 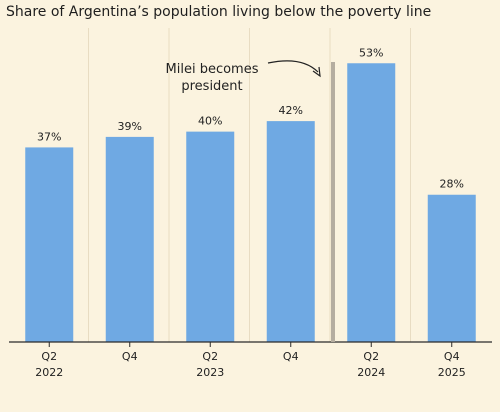 What do you see at coordinates (130, 126) in the screenshot?
I see `value-label-1: 39%` at bounding box center [130, 126].